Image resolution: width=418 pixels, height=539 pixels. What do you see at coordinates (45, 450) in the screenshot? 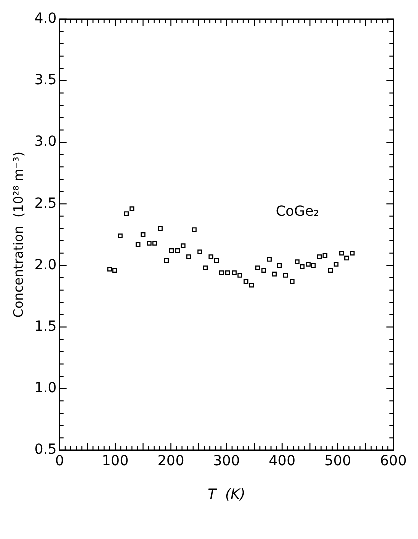
I see `y-tick-label: 0.5` at bounding box center [45, 450].